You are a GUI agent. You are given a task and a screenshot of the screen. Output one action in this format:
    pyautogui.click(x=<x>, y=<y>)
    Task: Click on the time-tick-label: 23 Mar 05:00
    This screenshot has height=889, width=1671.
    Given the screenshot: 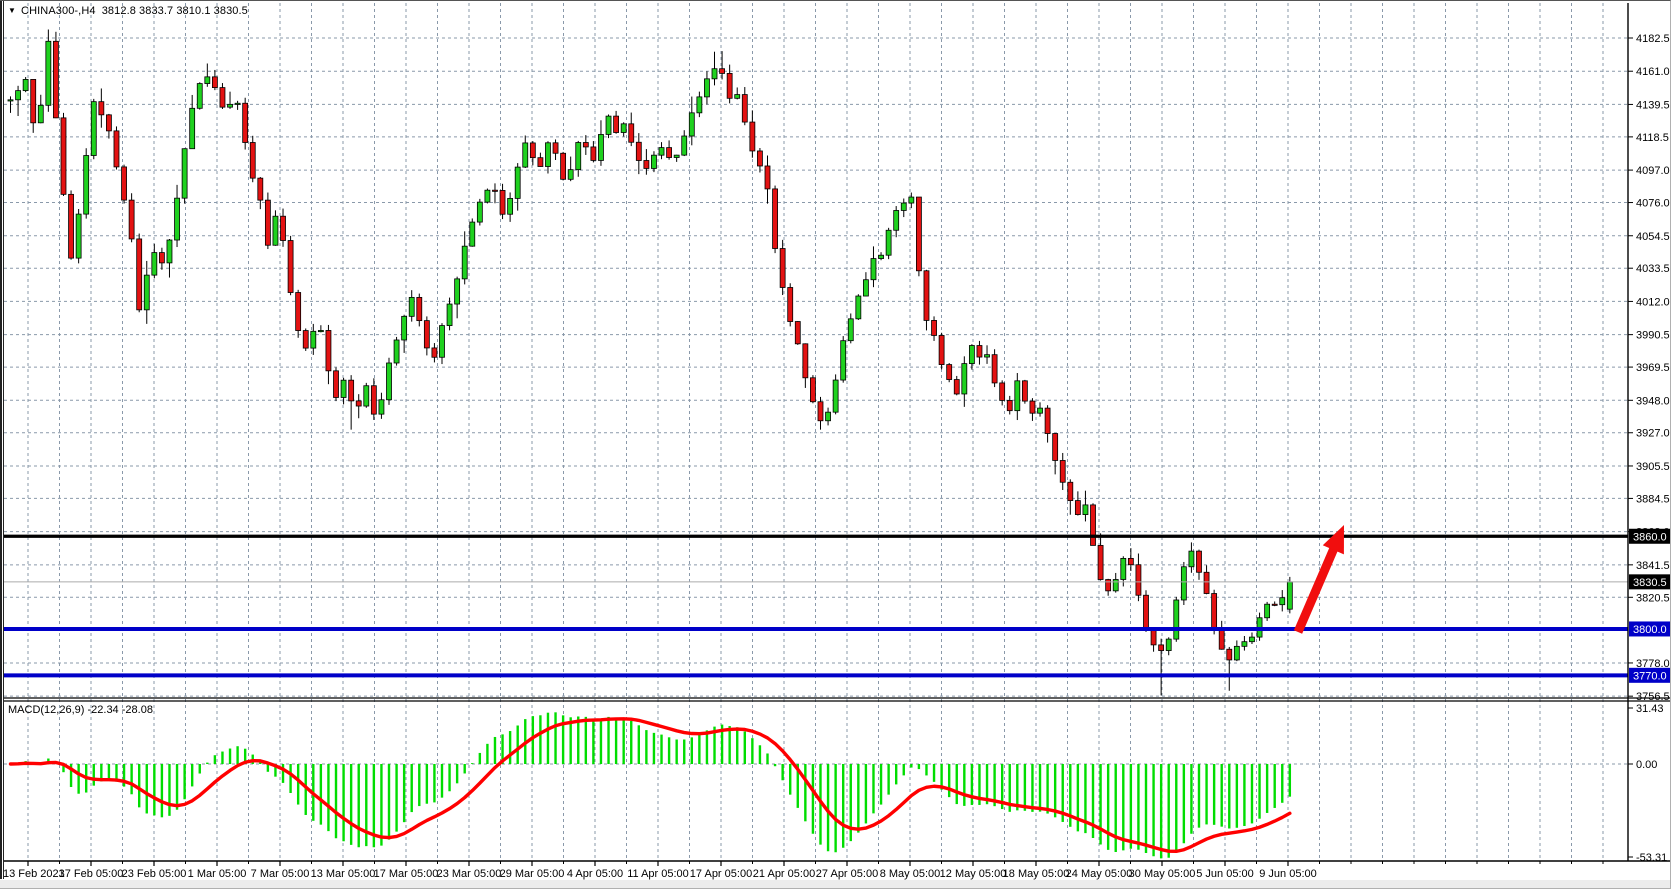 What is the action you would take?
    pyautogui.click(x=469, y=874)
    